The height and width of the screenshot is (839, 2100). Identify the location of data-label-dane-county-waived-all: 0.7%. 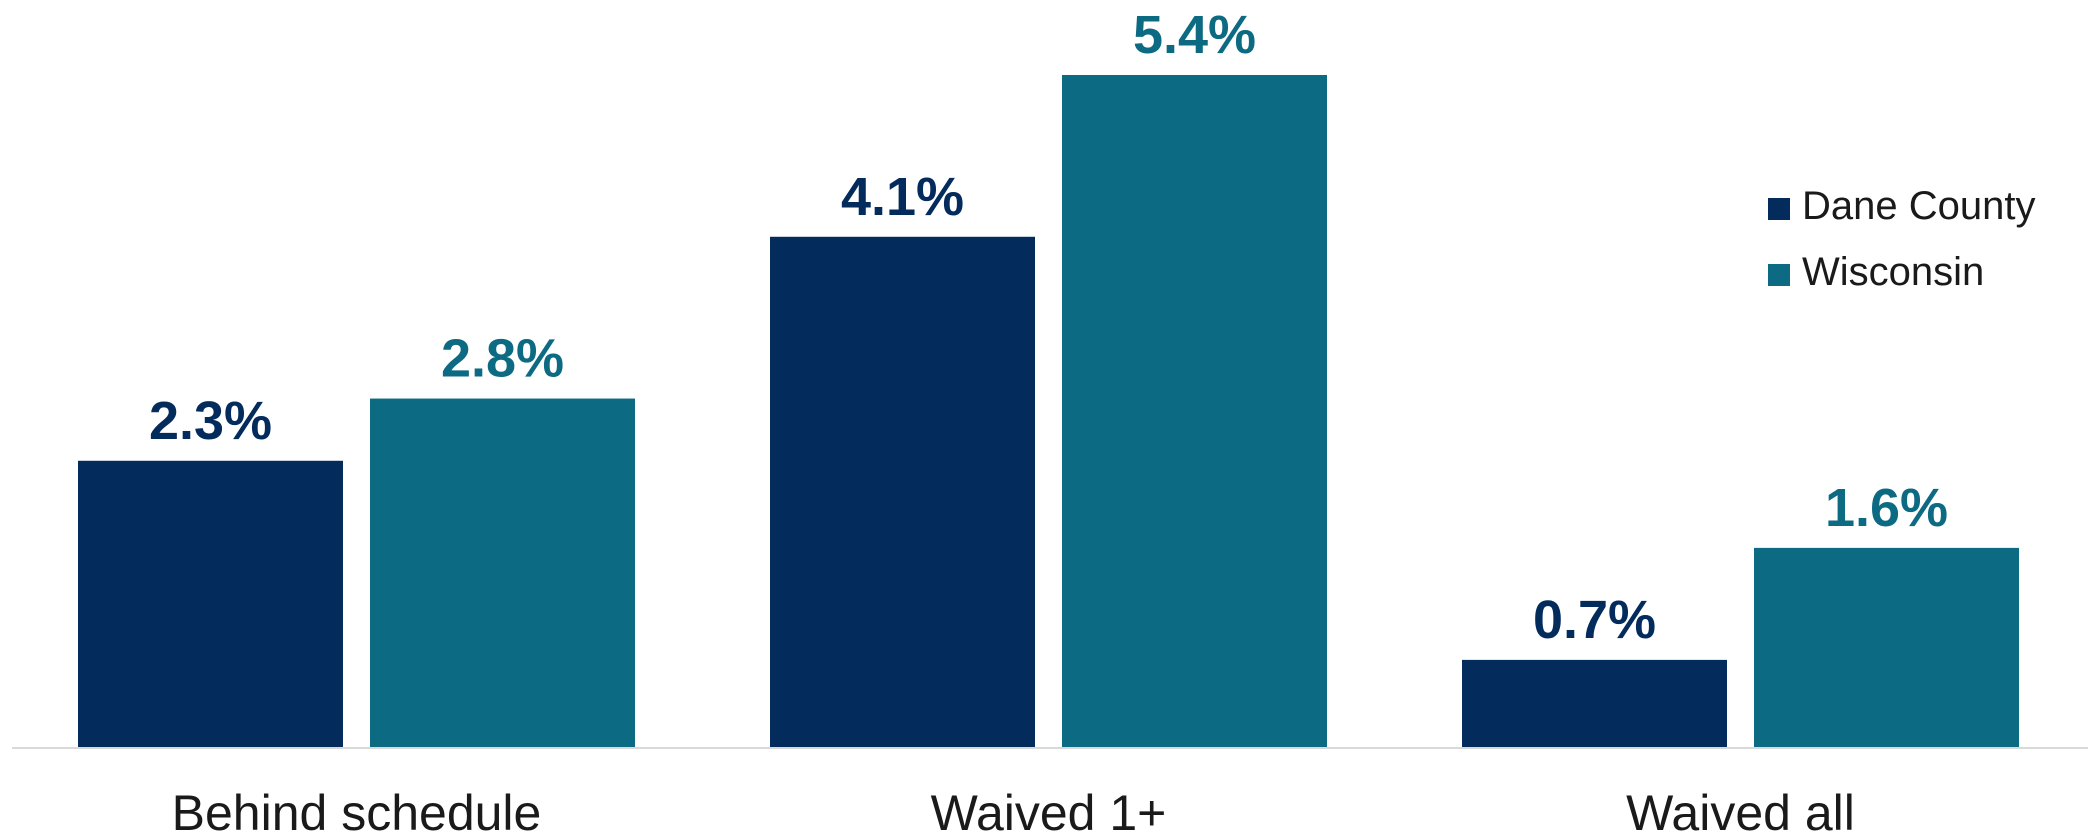
(1594, 620).